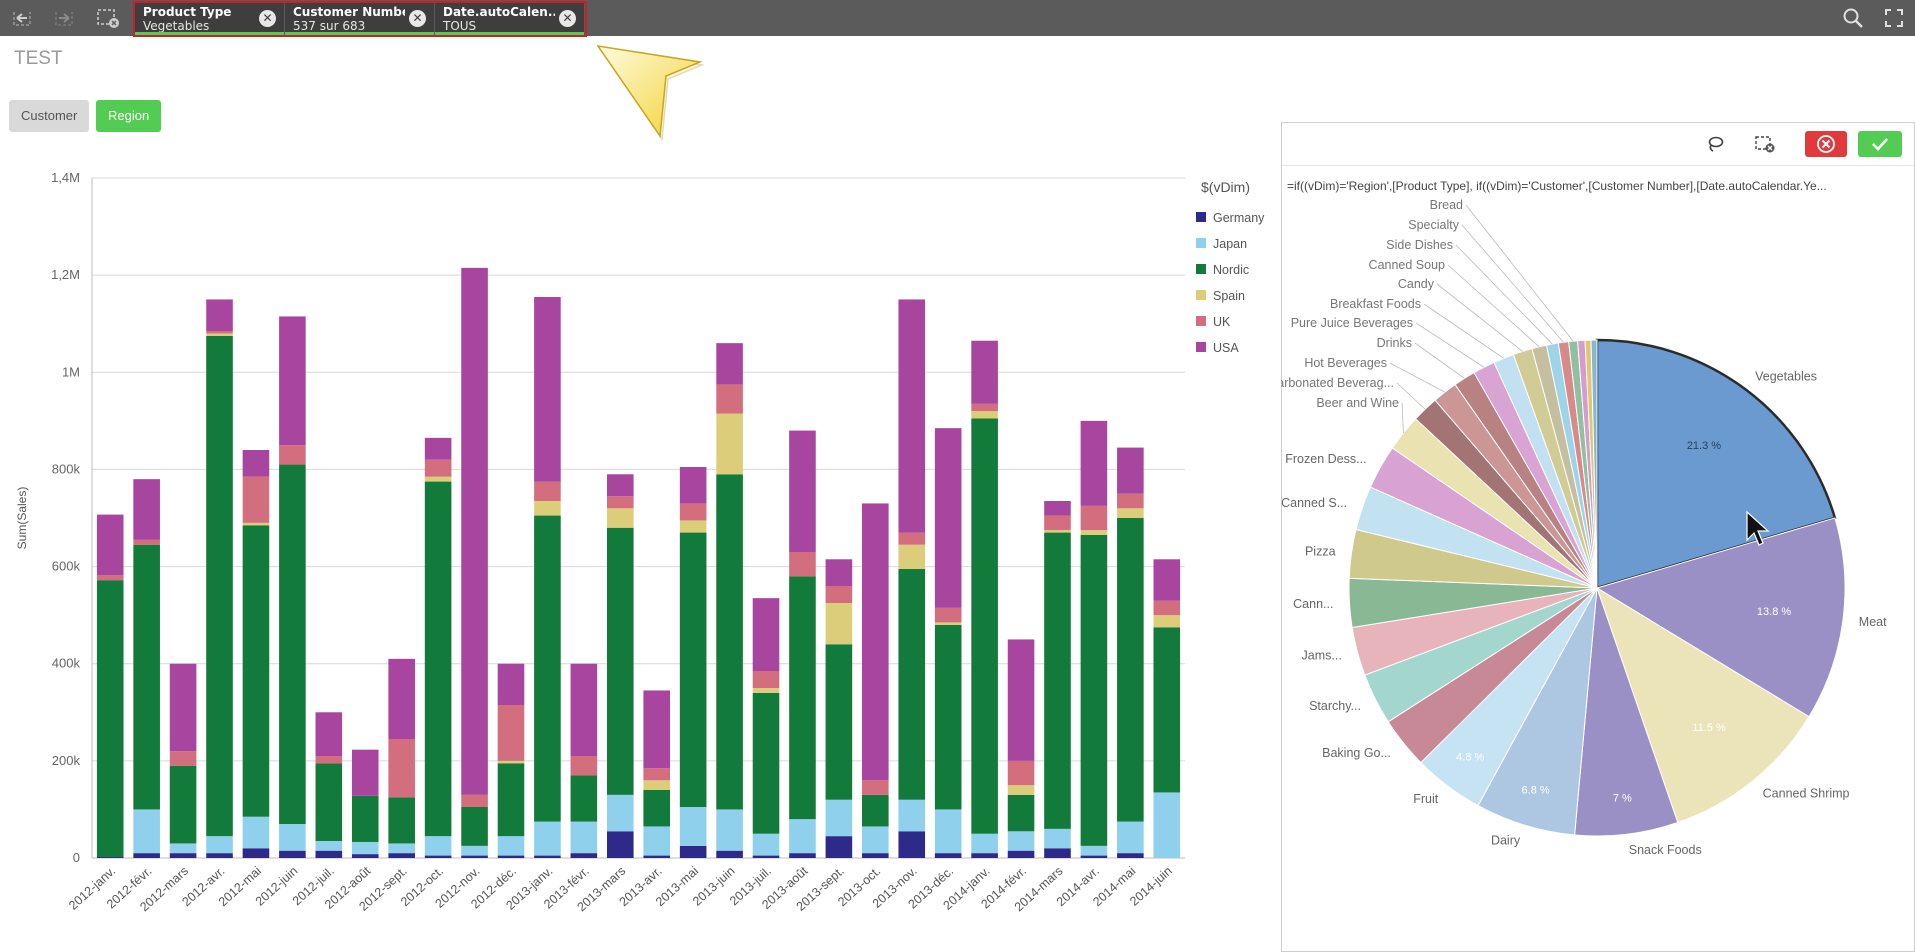 The height and width of the screenshot is (952, 1915). Describe the element at coordinates (1220, 296) in the screenshot. I see `legend-item: Spain` at that location.